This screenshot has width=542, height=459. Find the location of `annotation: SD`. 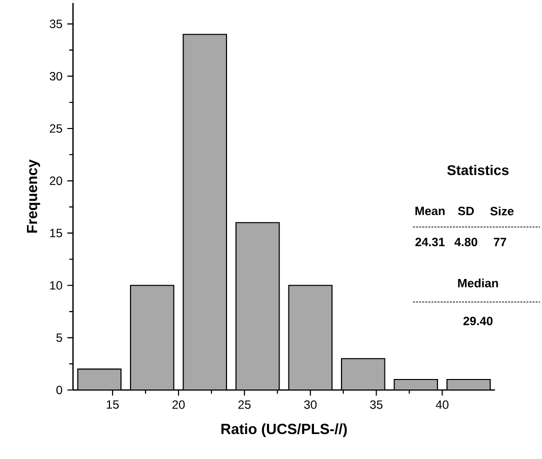

annotation: SD is located at coordinates (466, 211).